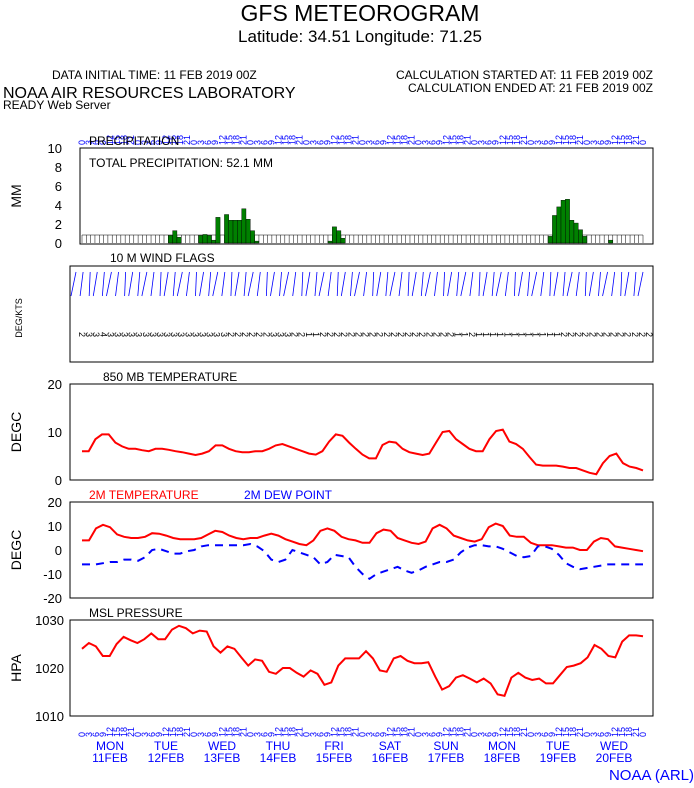 This screenshot has height=788, width=694. What do you see at coordinates (530, 88) in the screenshot?
I see `calc-ended: CALCULATION ENDED AT: 21 FEB 2019 00Z` at bounding box center [530, 88].